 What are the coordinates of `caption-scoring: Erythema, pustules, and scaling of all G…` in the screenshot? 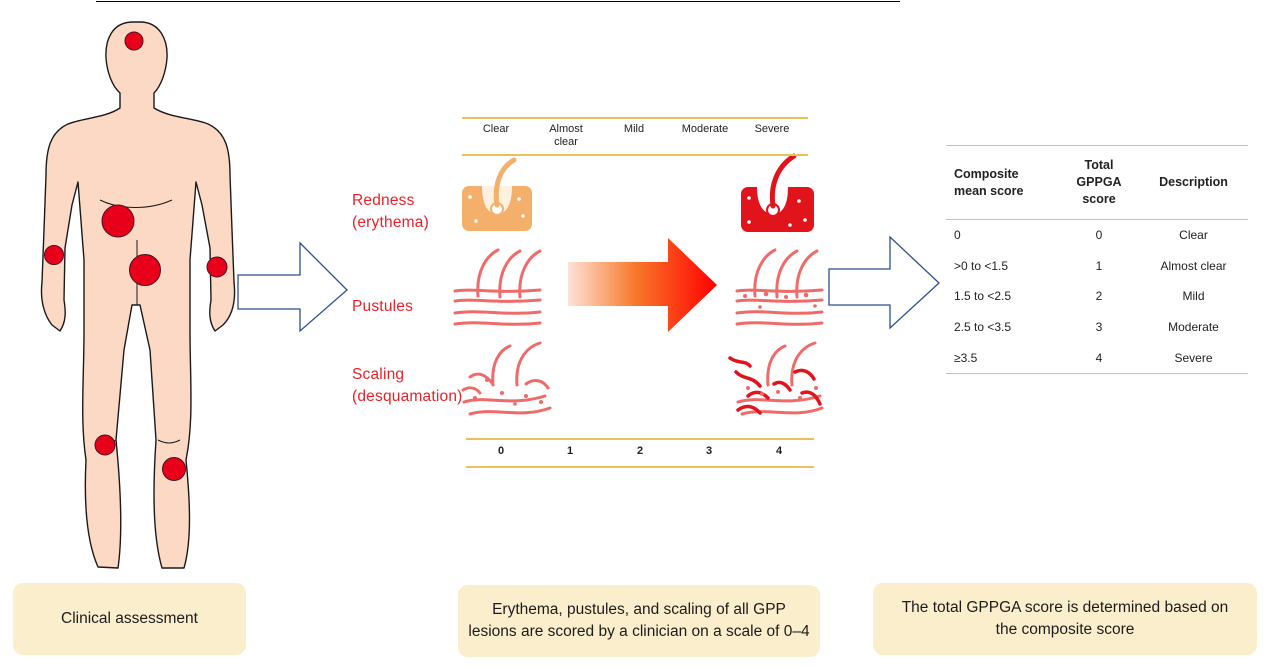 It's located at (639, 621).